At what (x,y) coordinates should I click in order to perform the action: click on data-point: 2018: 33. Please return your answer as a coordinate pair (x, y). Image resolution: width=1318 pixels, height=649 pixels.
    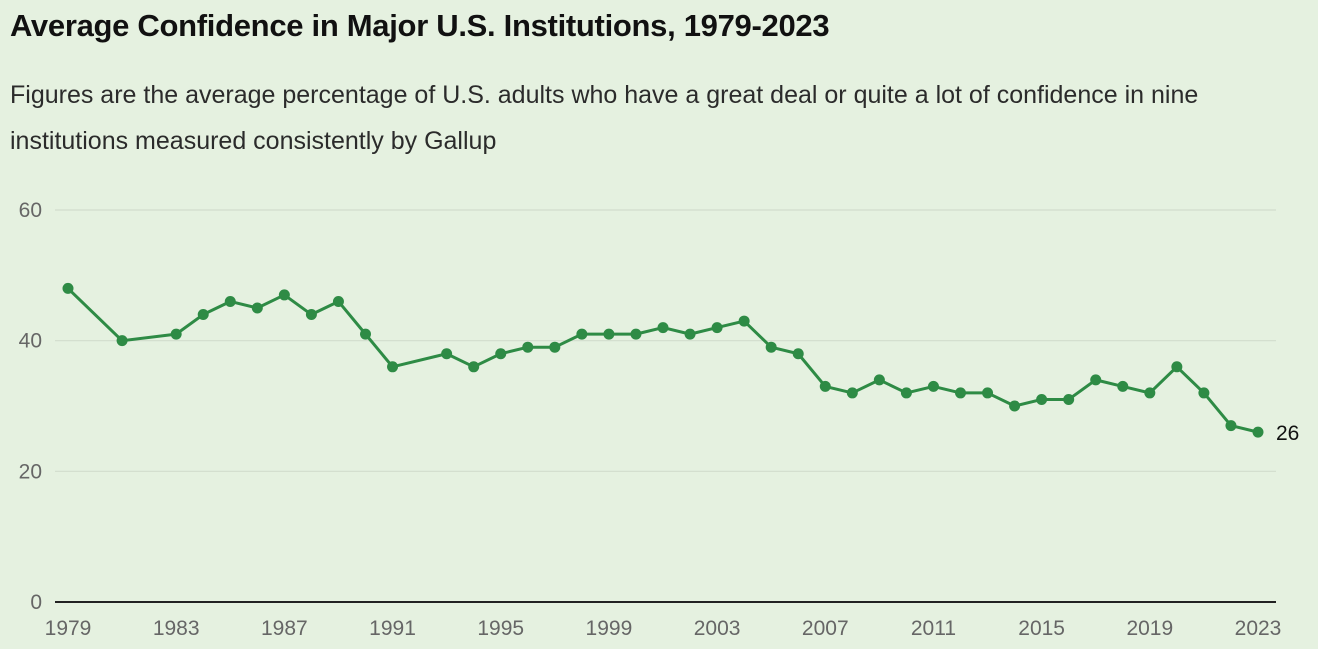
    Looking at the image, I should click on (1123, 386).